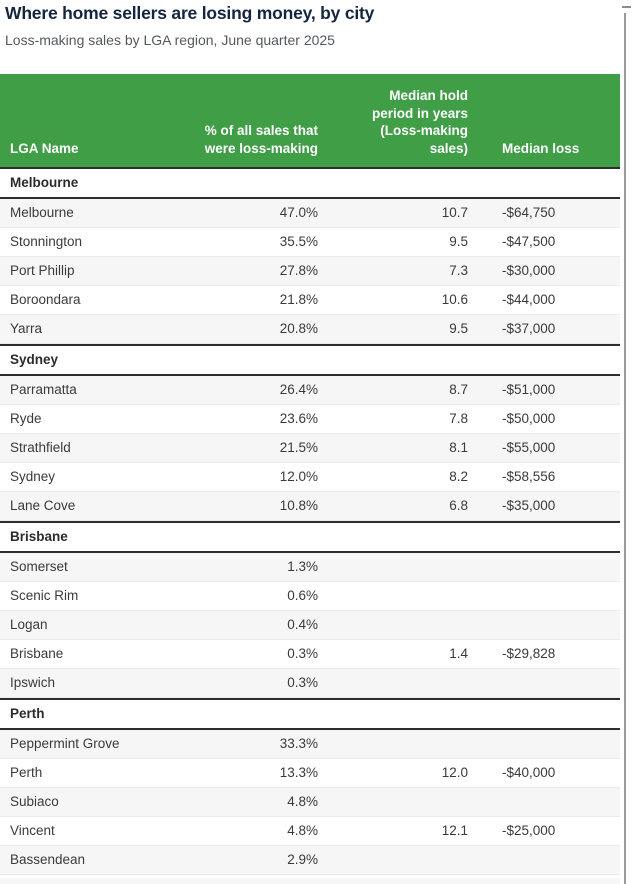  What do you see at coordinates (298, 772) in the screenshot?
I see `pct-loss-making-cell: 13.3%` at bounding box center [298, 772].